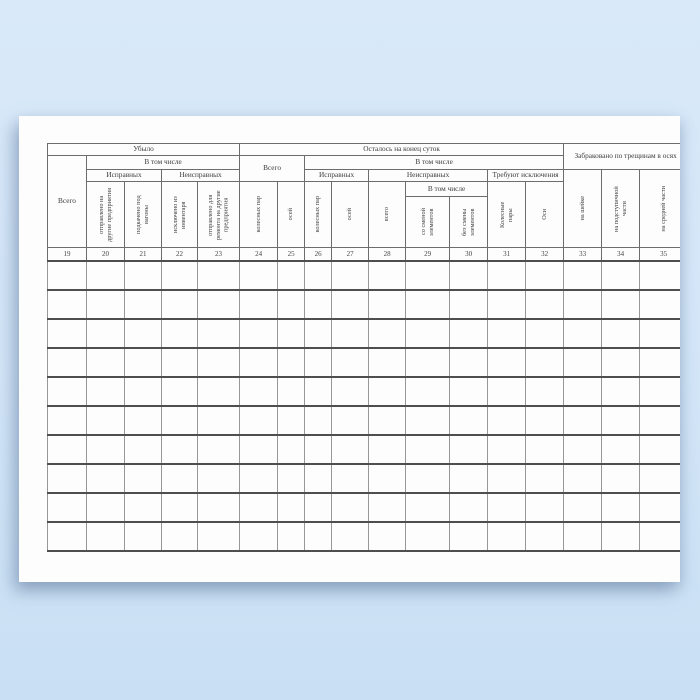  Describe the element at coordinates (663, 208) in the screenshot. I see `col-35-label: на средней части` at that location.